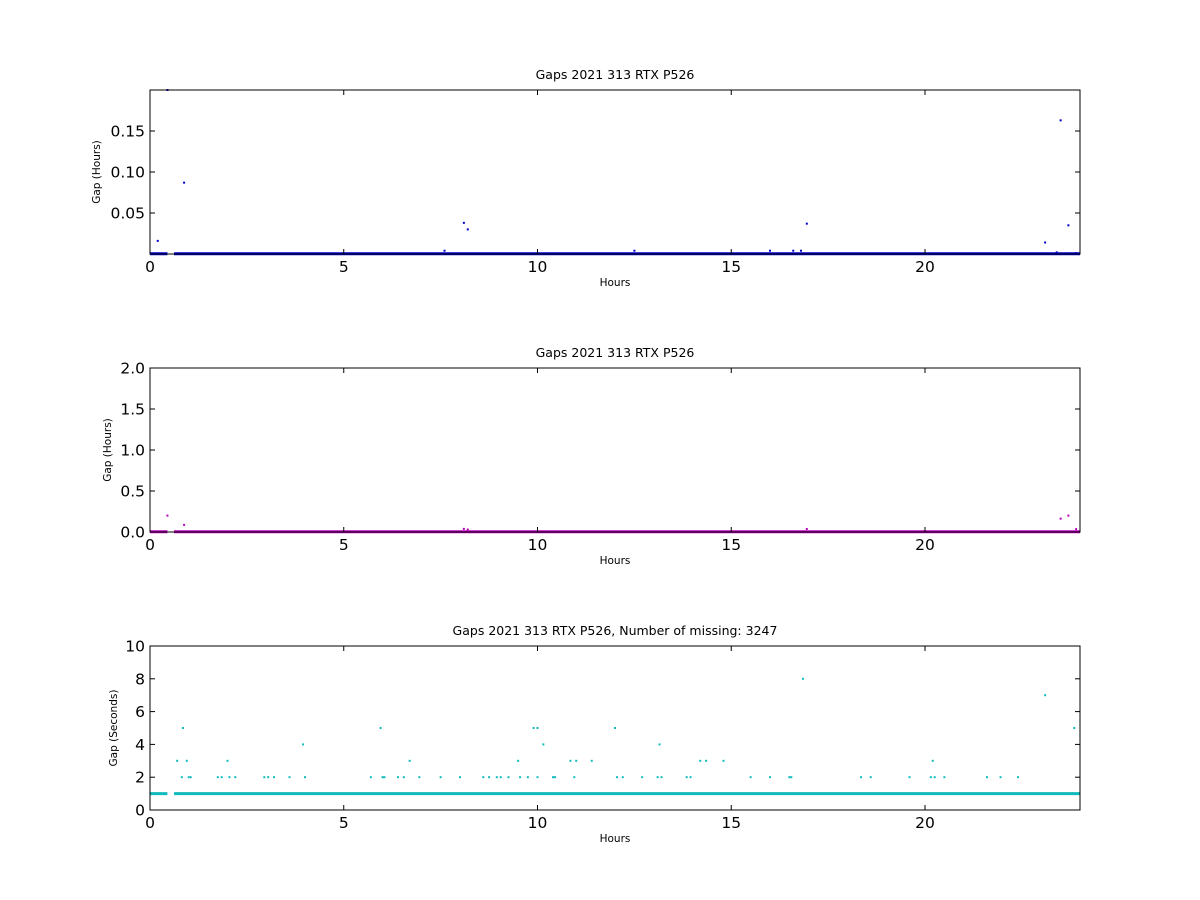  What do you see at coordinates (132, 492) in the screenshot?
I see `y-tick-label: 0.5` at bounding box center [132, 492].